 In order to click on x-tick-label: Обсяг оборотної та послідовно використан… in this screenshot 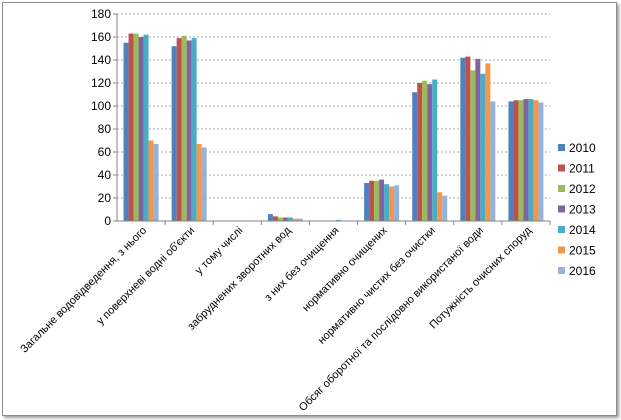, I will do `click(391, 319)`.